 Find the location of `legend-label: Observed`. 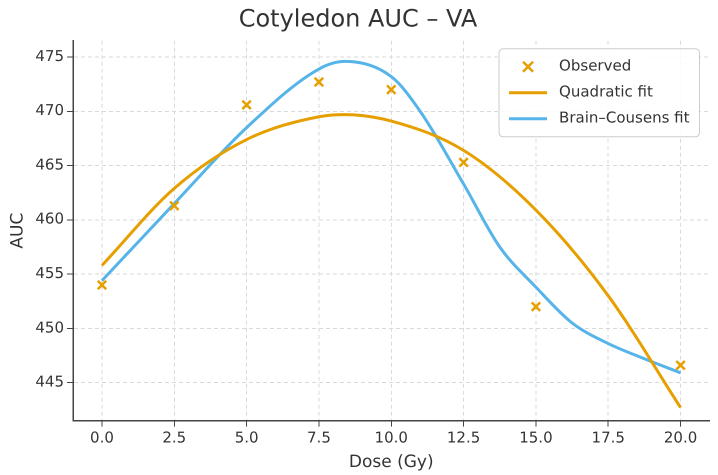

legend-label: Observed is located at coordinates (595, 65).